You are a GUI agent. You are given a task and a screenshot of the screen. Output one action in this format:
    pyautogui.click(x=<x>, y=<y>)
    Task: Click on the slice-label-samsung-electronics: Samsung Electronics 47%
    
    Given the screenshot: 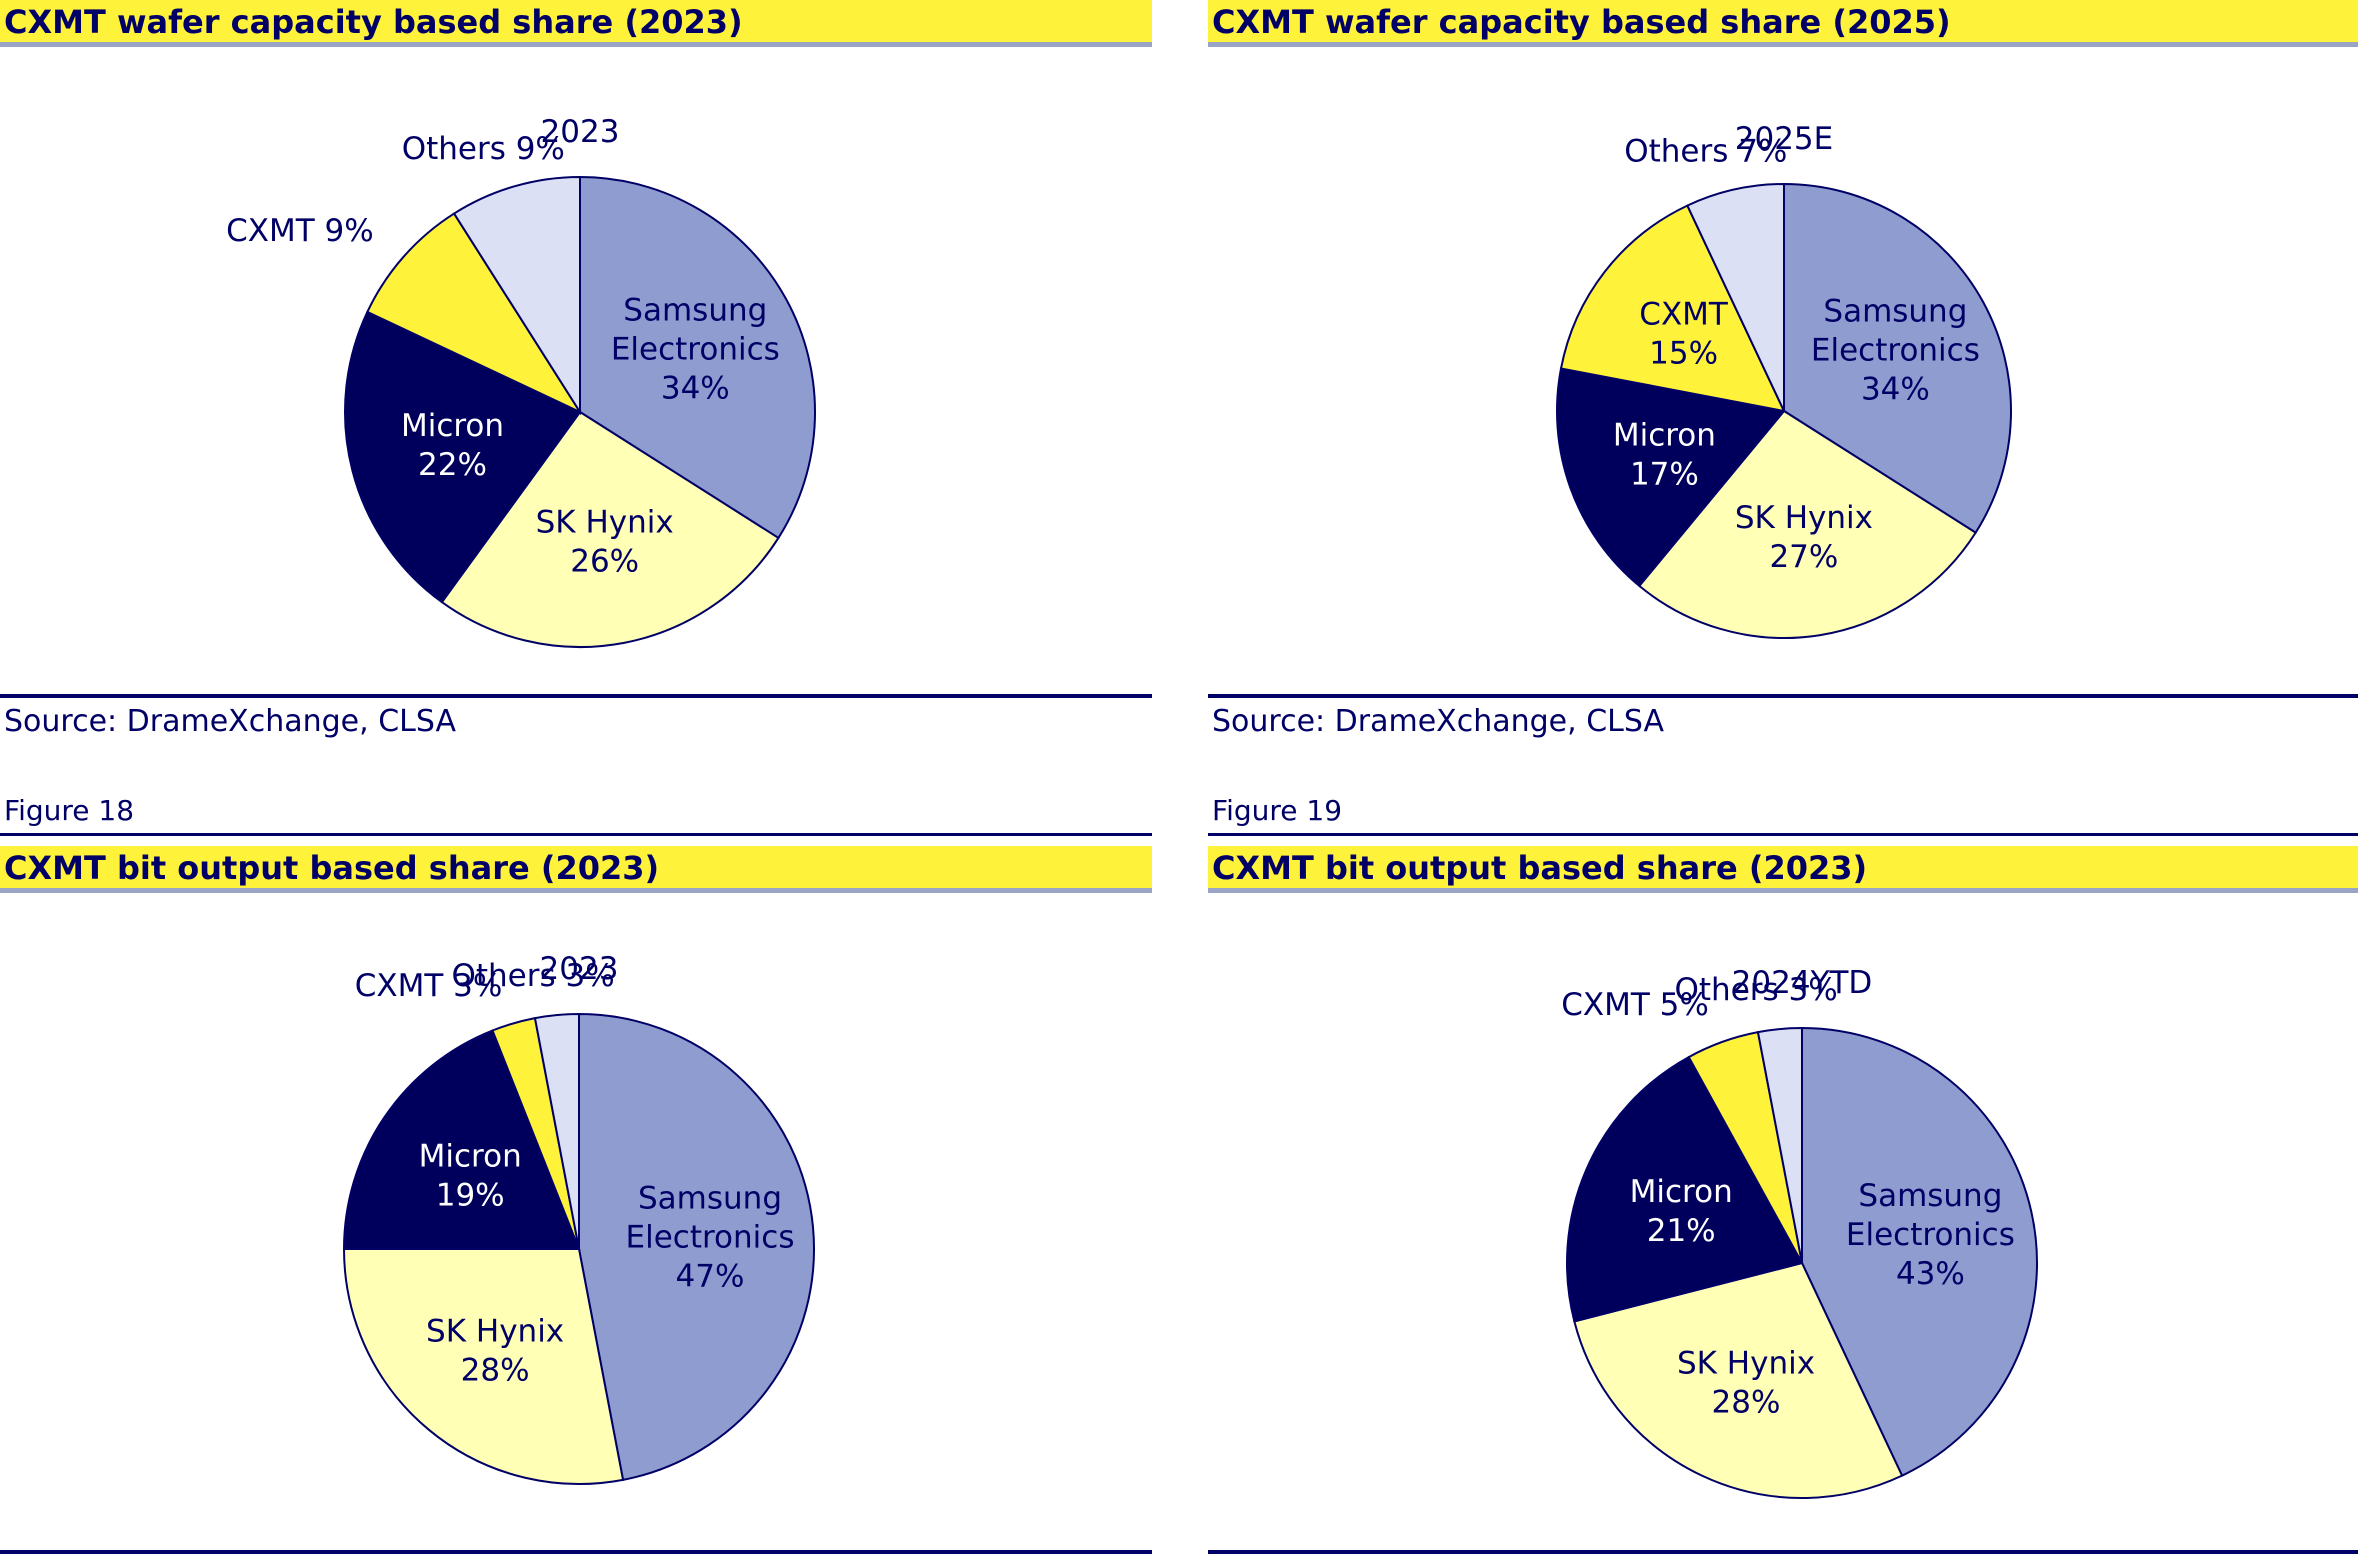 What is the action you would take?
    pyautogui.click(x=710, y=1238)
    